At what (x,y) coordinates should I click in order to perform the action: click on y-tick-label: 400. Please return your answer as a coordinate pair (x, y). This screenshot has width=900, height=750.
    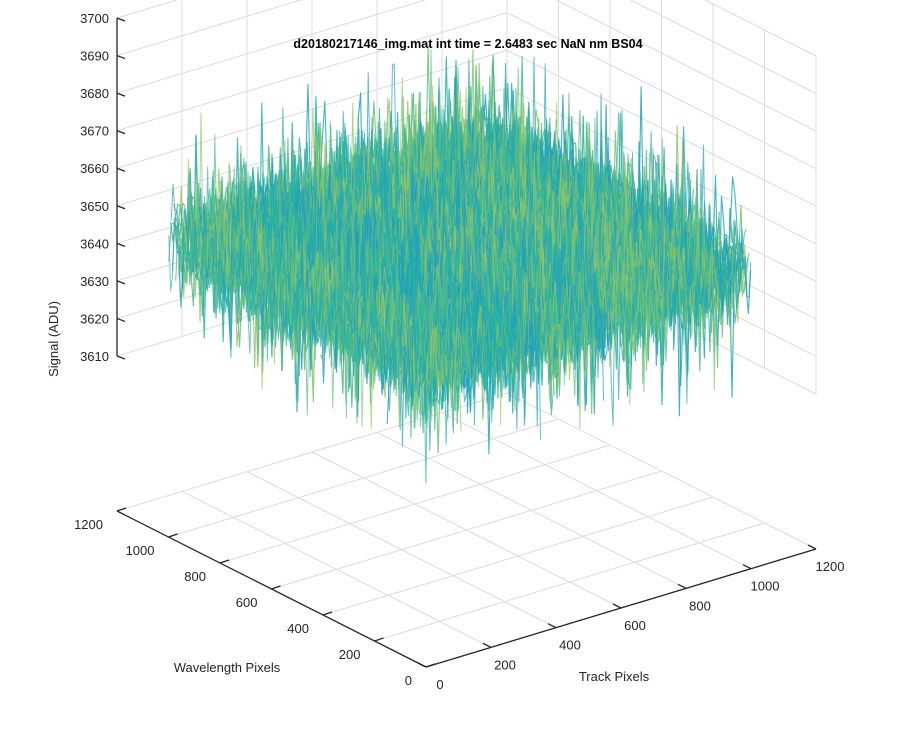
    Looking at the image, I should click on (298, 628).